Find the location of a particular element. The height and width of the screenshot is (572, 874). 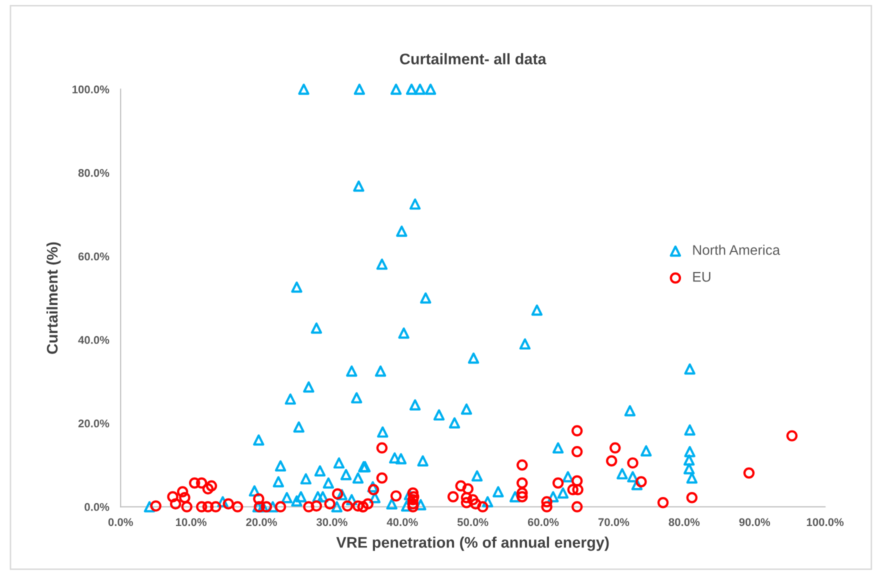

x-tick-label: 90.0% is located at coordinates (754, 522).